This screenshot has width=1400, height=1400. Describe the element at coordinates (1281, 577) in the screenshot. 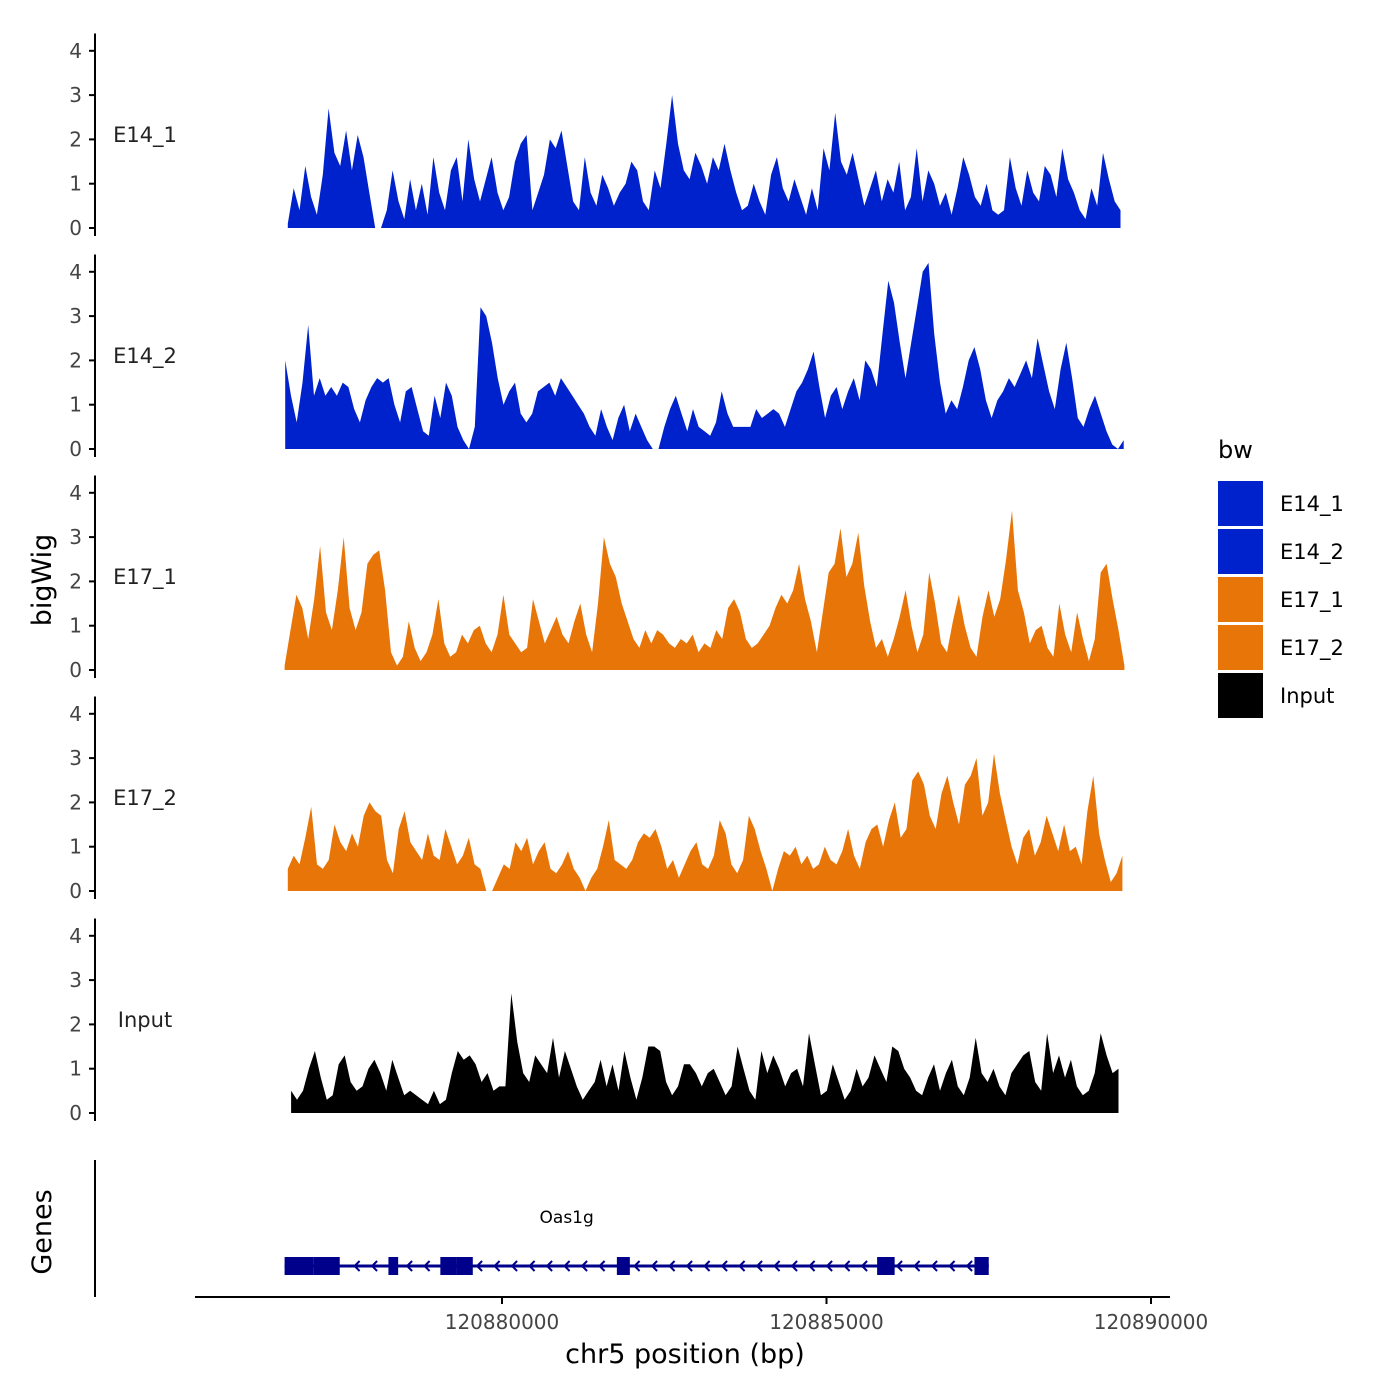

I see `legend: bw E14_1 E14_2 E17_1 E17_2 Input` at that location.